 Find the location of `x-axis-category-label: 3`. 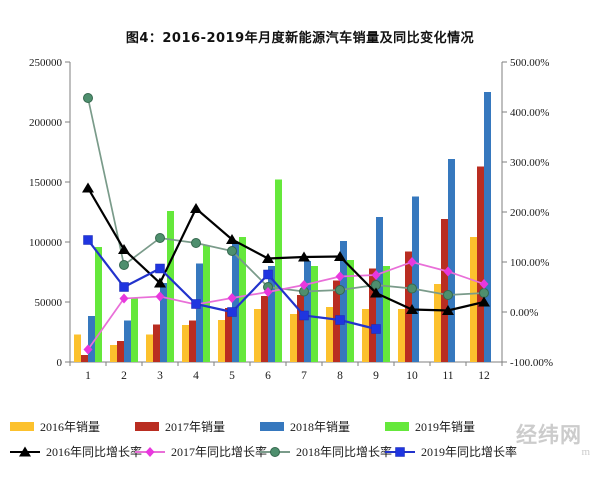

x-axis-category-label: 3 is located at coordinates (160, 376).